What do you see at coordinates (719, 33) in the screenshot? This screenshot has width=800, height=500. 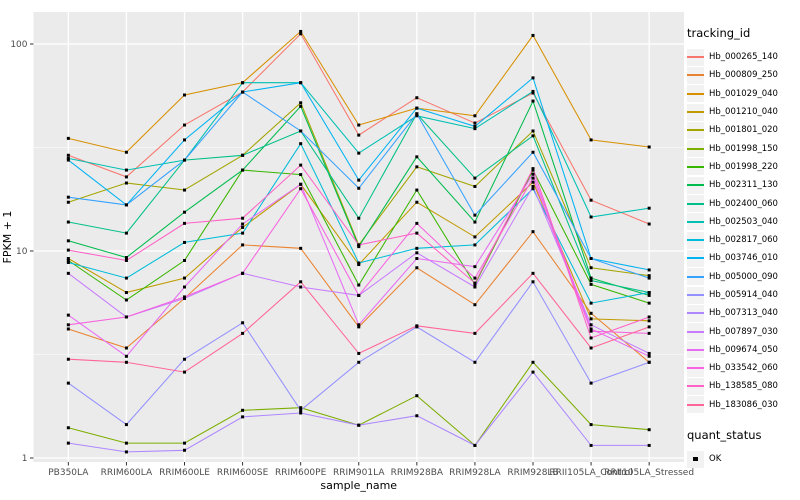 I see `legend-title-tracking-id: tracking_id` at bounding box center [719, 33].